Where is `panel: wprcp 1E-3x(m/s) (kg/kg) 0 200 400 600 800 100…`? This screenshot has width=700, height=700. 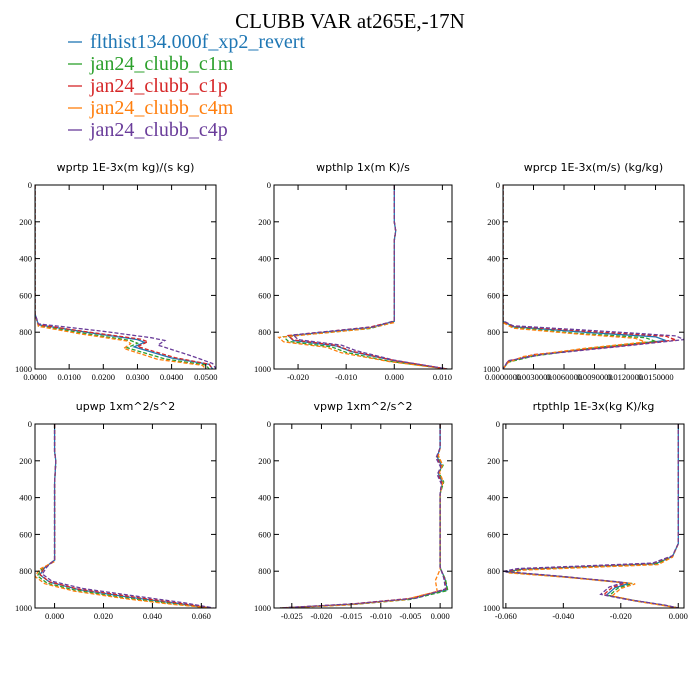 panel: wprcp 1E-3x(m/s) (kg/kg) 0 200 400 600 800 100… is located at coordinates (584, 271).